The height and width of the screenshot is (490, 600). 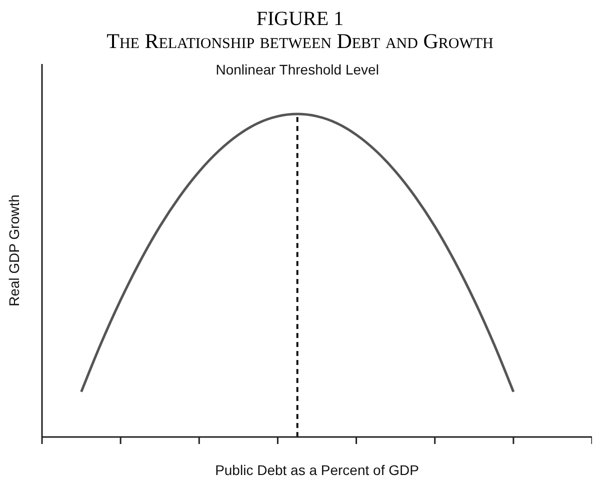 I want to click on y-axis-title: Real GDP Growth, so click(x=14, y=250).